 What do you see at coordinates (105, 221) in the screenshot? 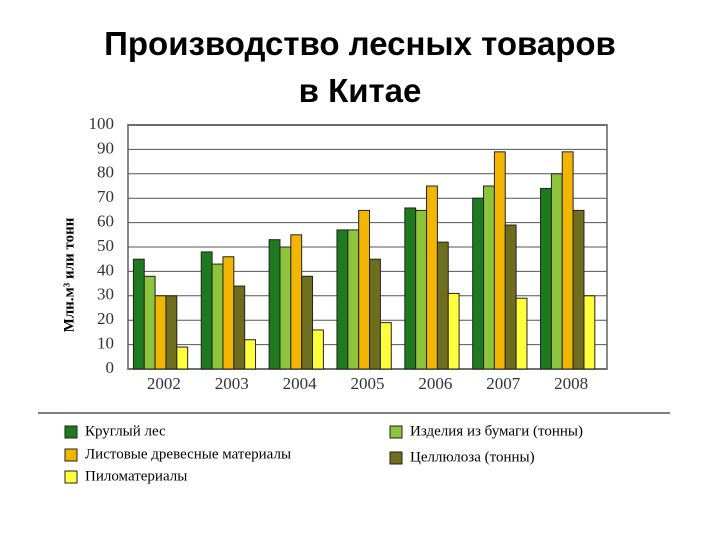
I see `y-tick-label: 60` at bounding box center [105, 221].